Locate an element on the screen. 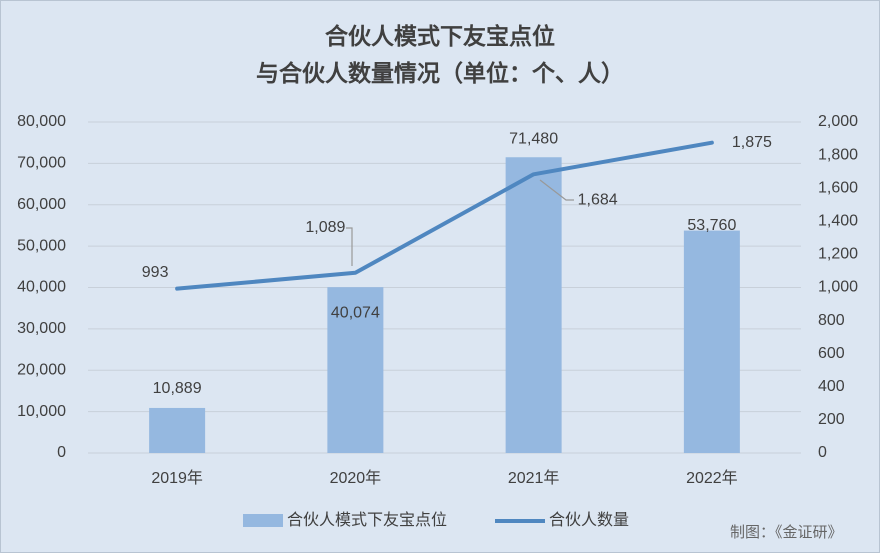 Image resolution: width=880 pixels, height=553 pixels. y-tick-label: 30,000 is located at coordinates (41, 328).